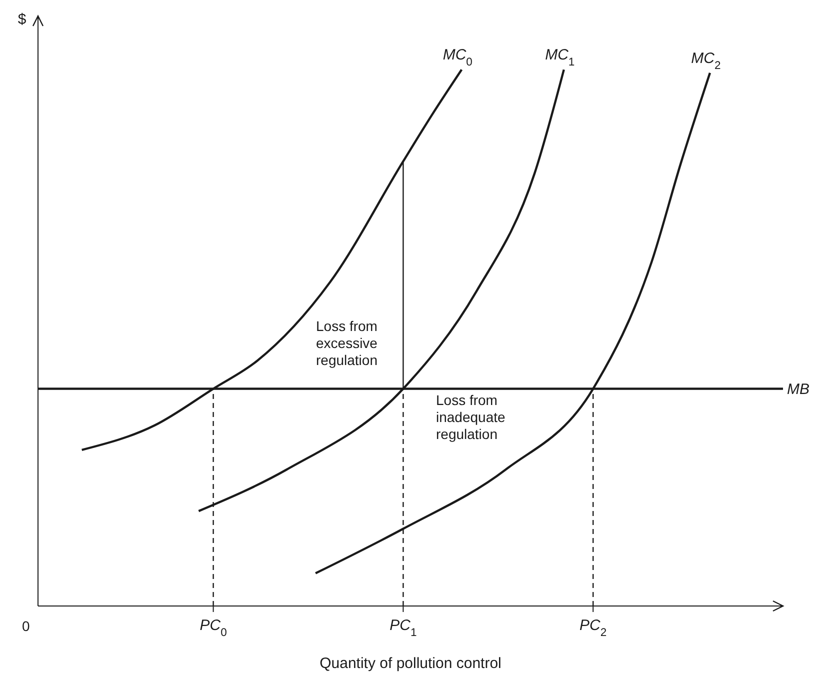 The height and width of the screenshot is (684, 831). Describe the element at coordinates (798, 389) in the screenshot. I see `series-label: MB` at that location.